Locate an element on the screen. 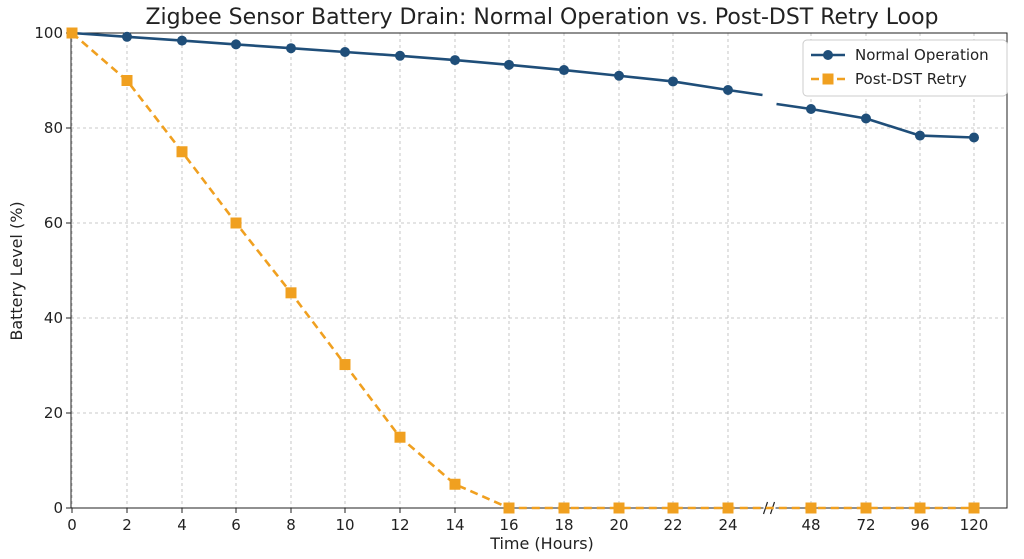 Image resolution: width=1024 pixels, height=559 pixels. legend-label: Post-DST Retry is located at coordinates (911, 79).